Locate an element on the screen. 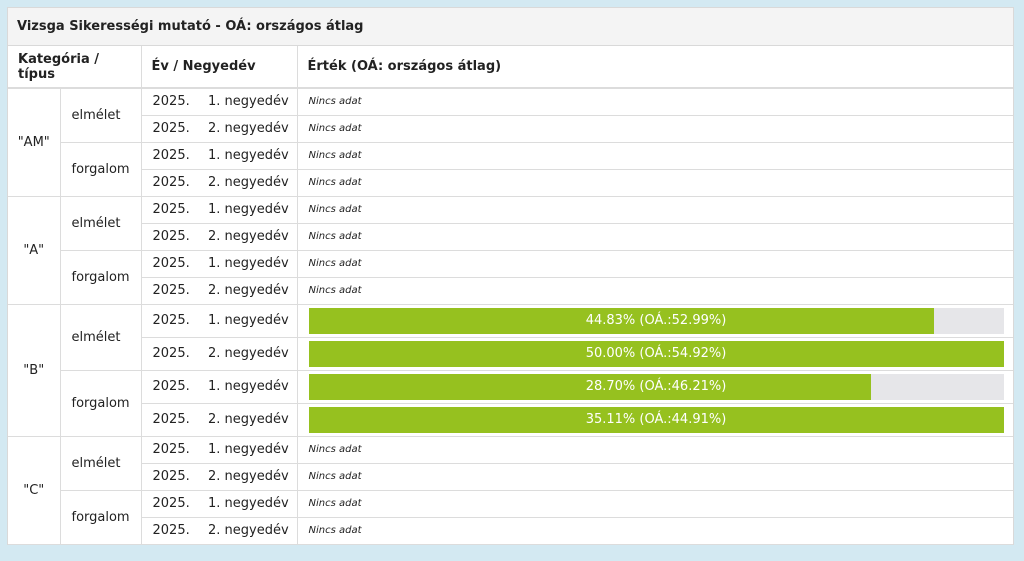 Image resolution: width=1024 pixels, height=561 pixels. progress-bar: 35.11% (OÁ.:44.91%) is located at coordinates (656, 419).